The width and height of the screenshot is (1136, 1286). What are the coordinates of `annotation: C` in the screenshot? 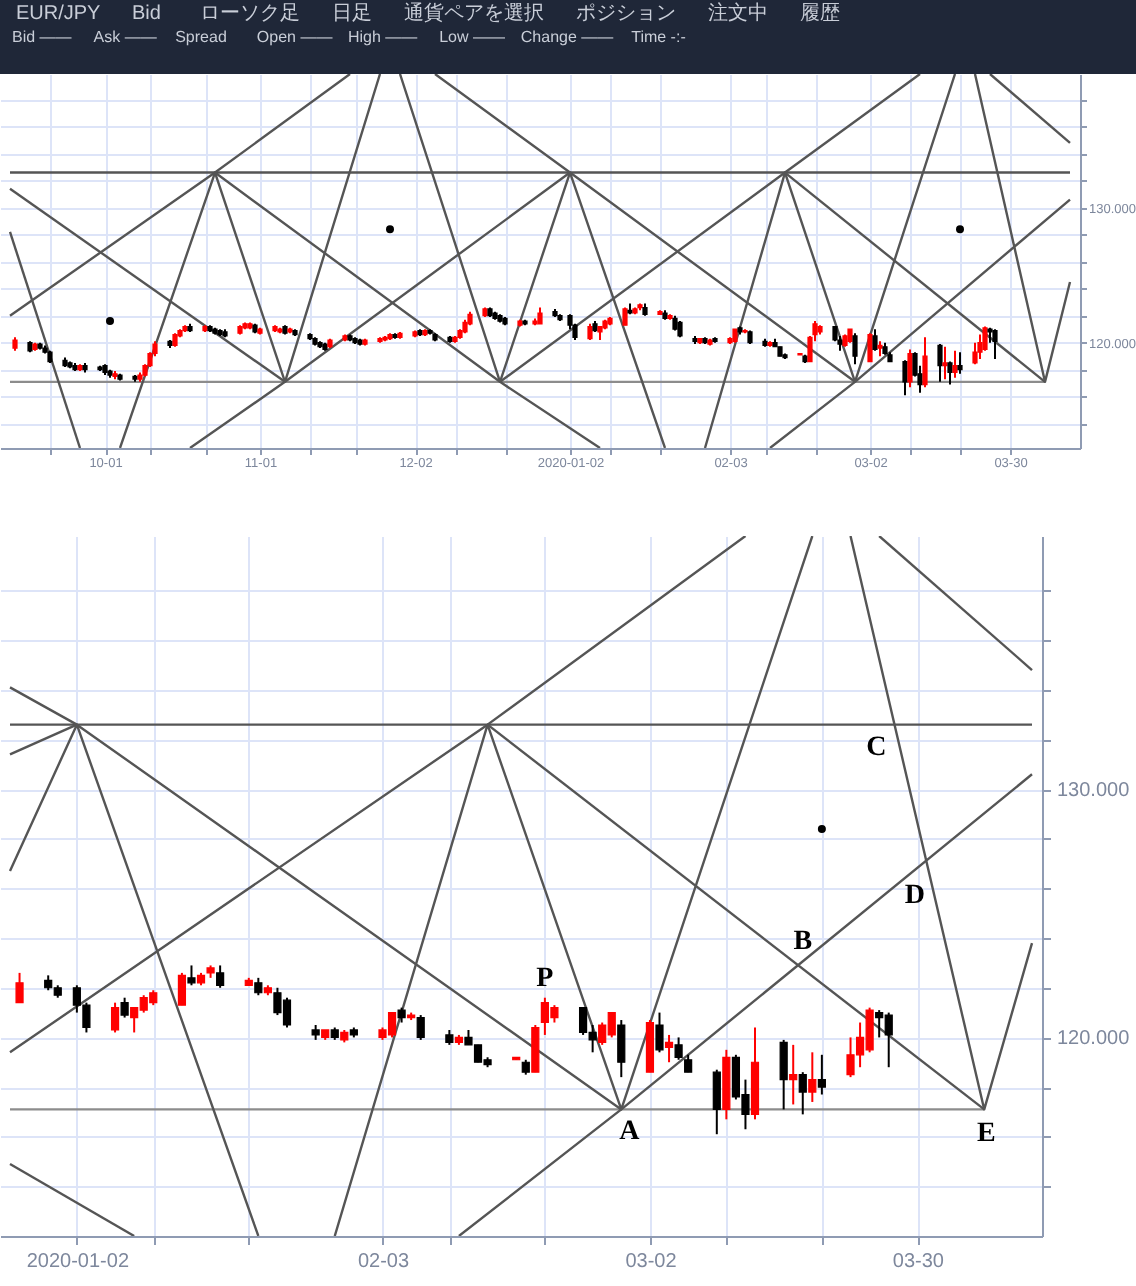 It's located at (876, 747).